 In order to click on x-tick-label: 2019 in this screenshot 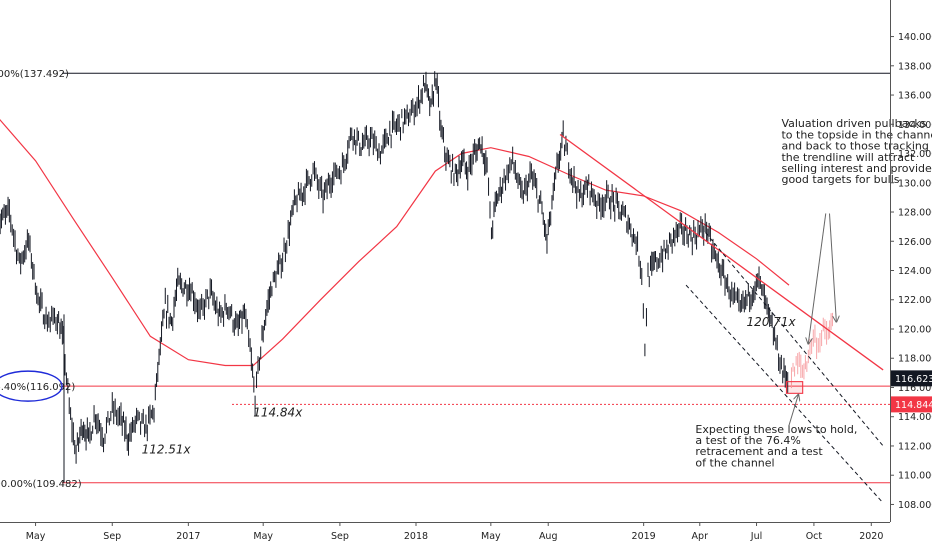, I will do `click(644, 536)`.